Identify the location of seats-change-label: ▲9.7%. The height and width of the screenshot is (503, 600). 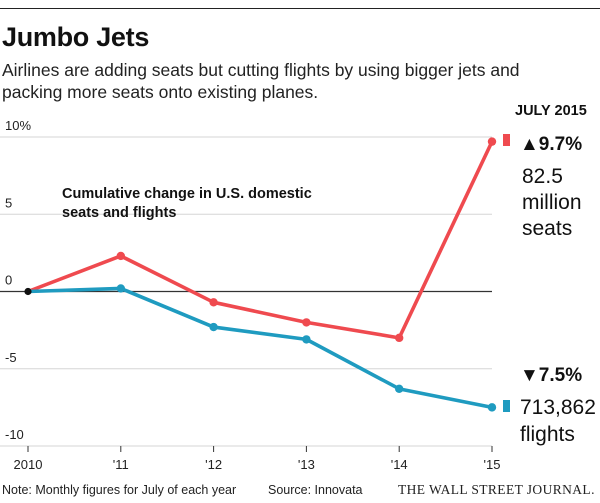
(551, 144).